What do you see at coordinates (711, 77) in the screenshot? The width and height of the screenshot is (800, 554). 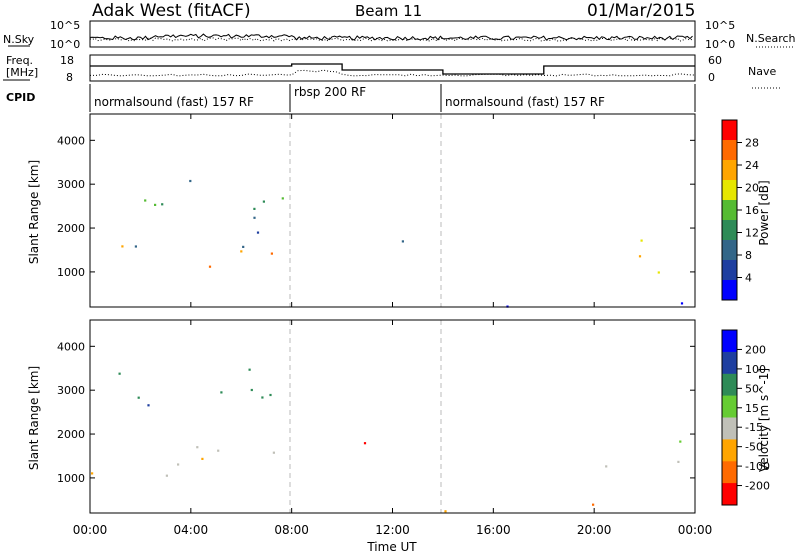 I see `nave-tick-bottom: 0` at bounding box center [711, 77].